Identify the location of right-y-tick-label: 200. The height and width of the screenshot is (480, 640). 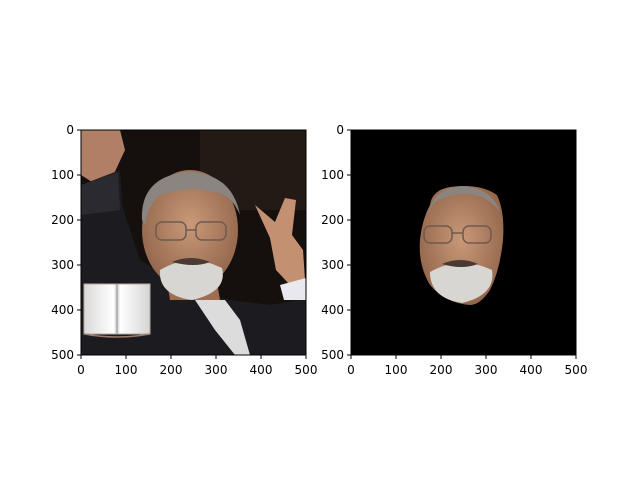
(332, 220).